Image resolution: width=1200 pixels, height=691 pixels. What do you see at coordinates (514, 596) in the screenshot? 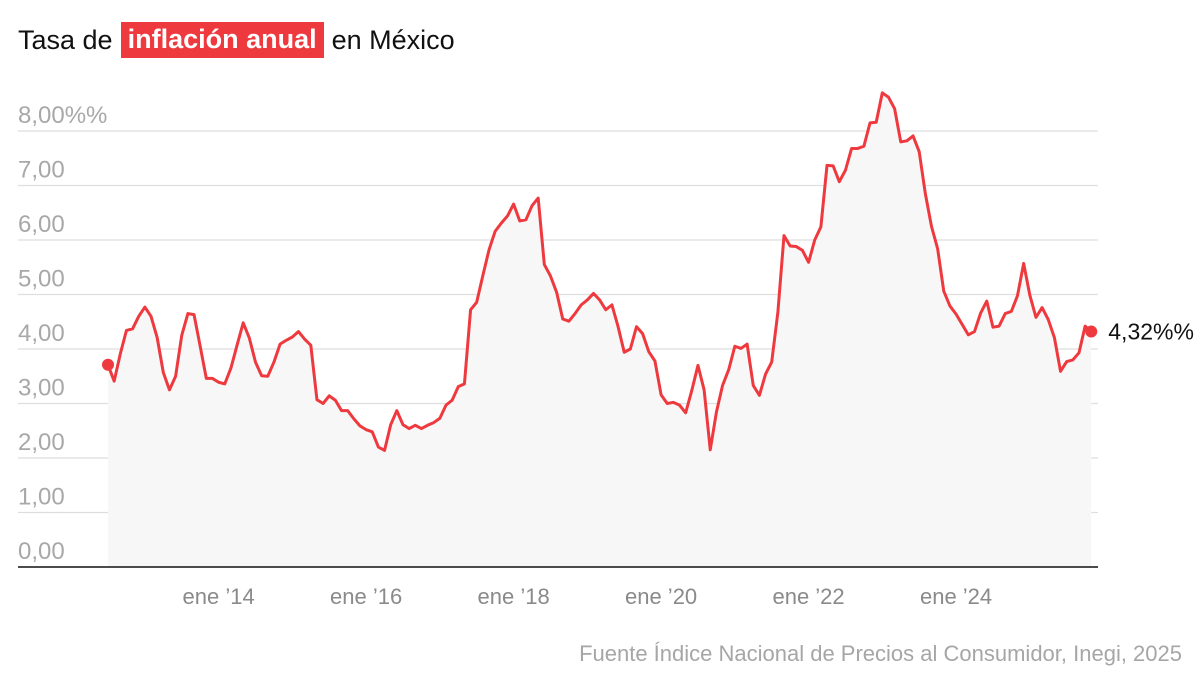
I see `x-tick-label: ene ’18` at bounding box center [514, 596].